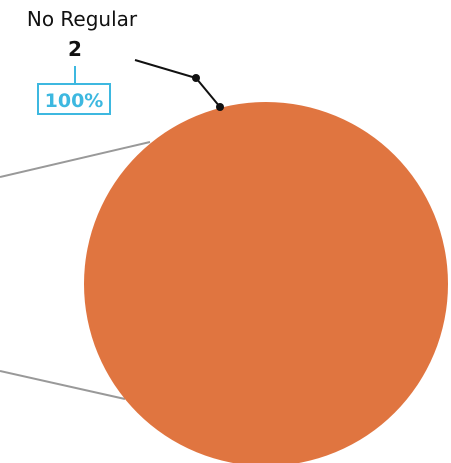  I want to click on slice-label: No Regular, so click(82, 19).